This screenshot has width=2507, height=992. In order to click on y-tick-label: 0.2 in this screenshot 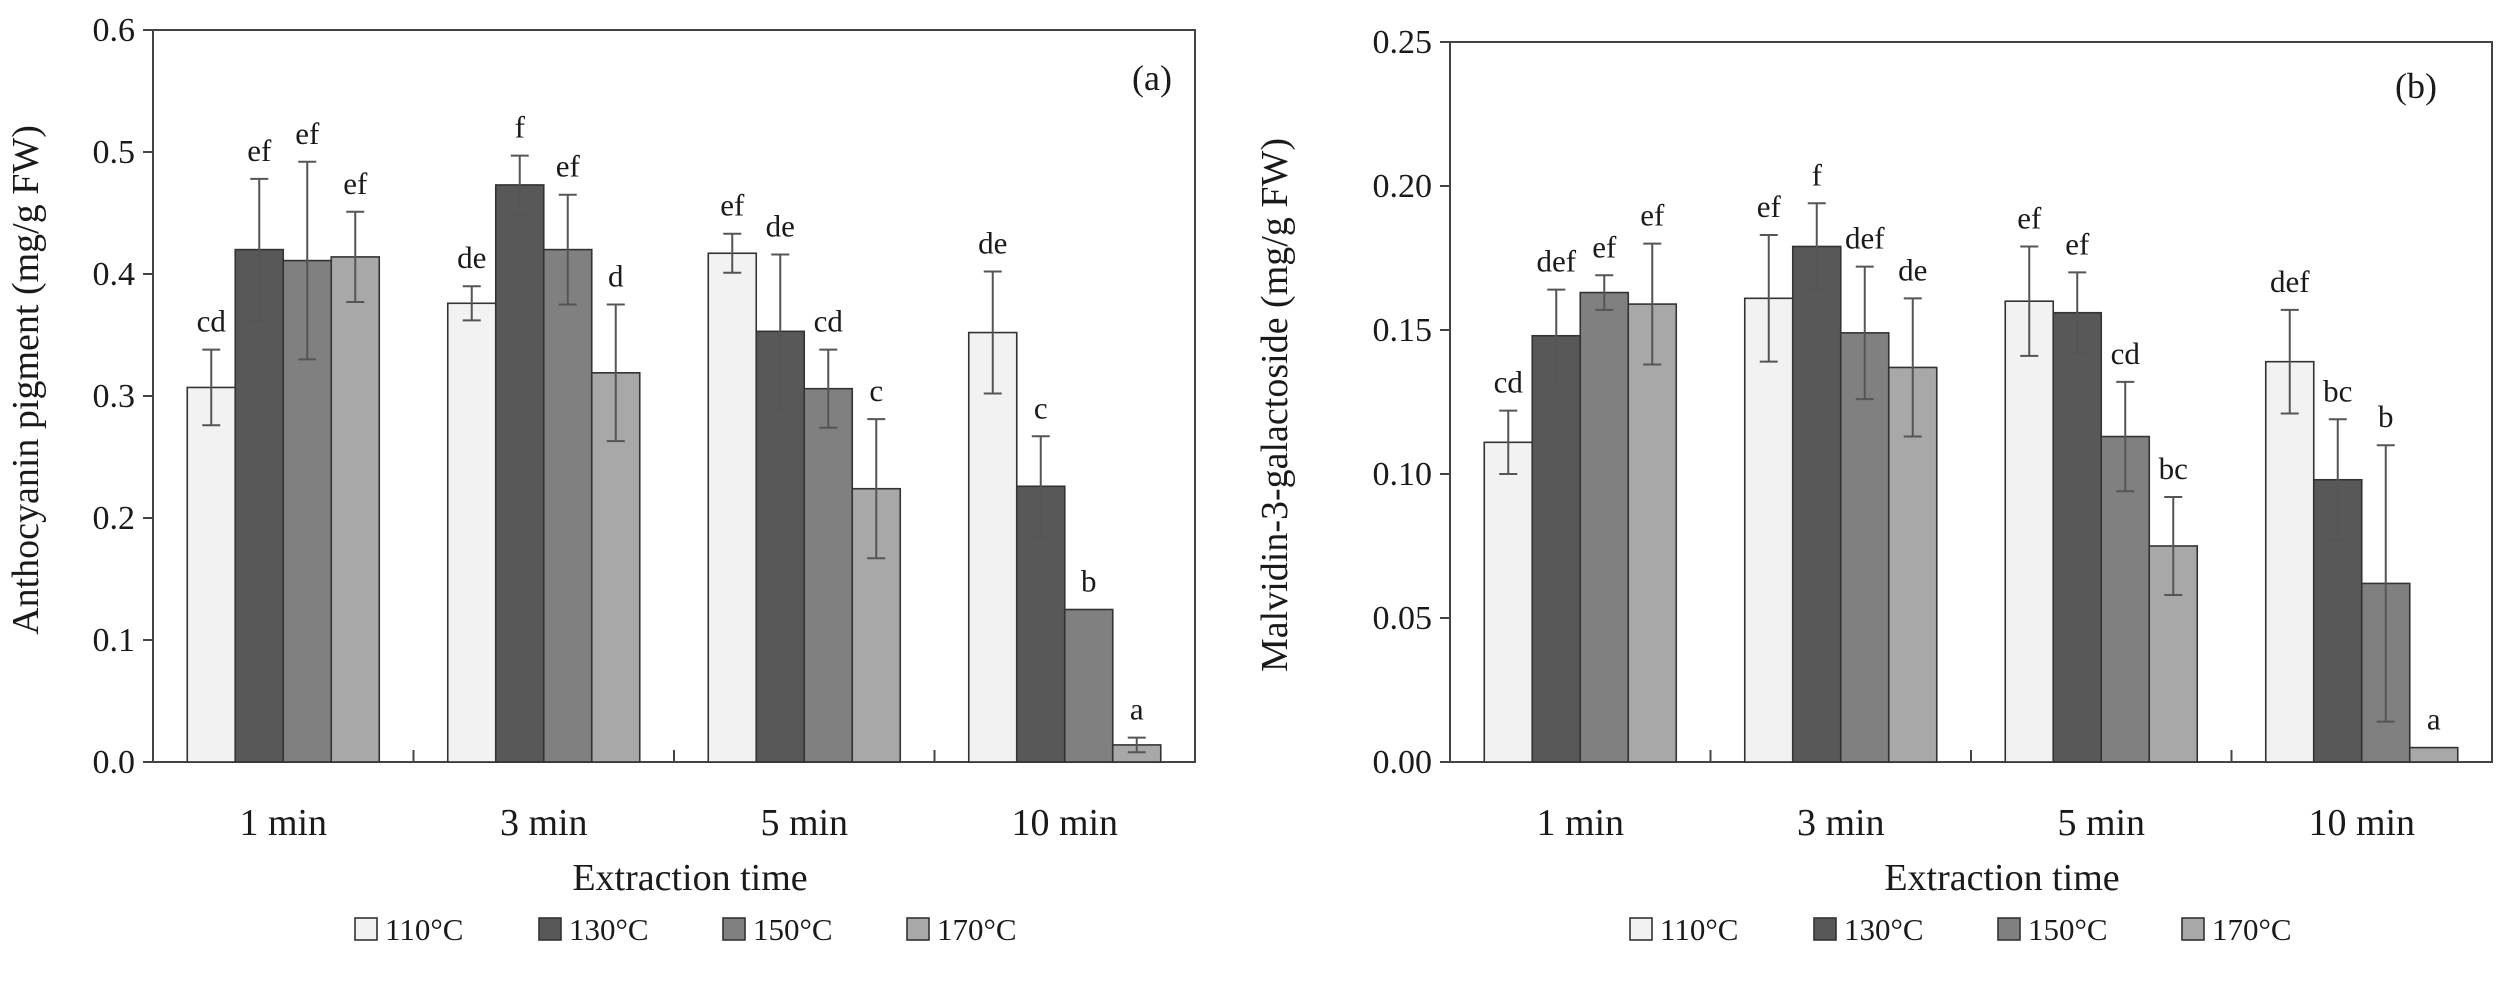, I will do `click(114, 518)`.